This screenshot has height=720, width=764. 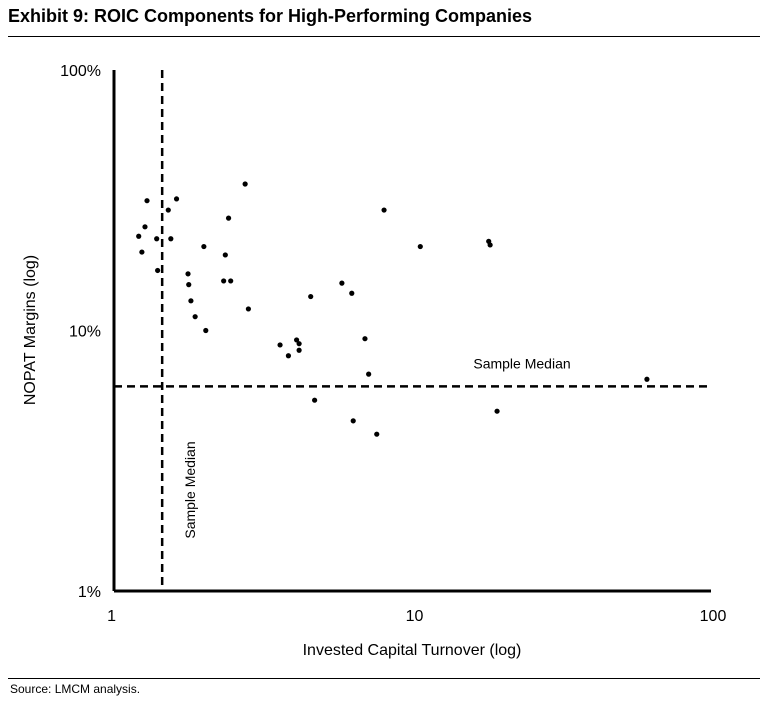 I want to click on x-axis-label: Invested Capital Turnover (log), so click(x=412, y=650).